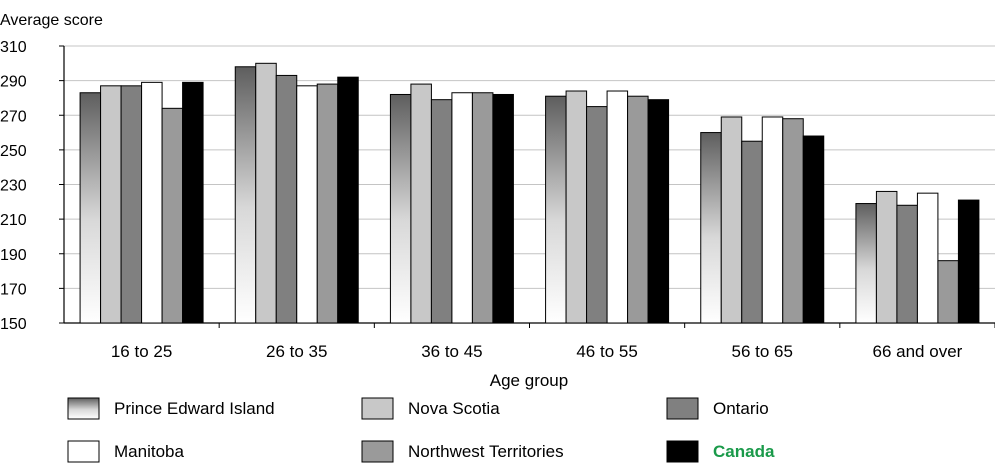 Image resolution: width=995 pixels, height=473 pixels. What do you see at coordinates (13, 255) in the screenshot?
I see `y-tick-label: 190` at bounding box center [13, 255].